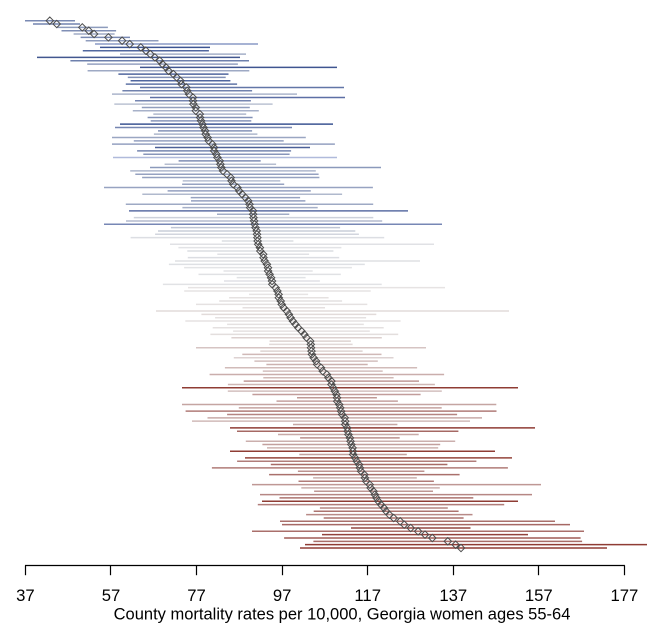 Image resolution: width=672 pixels, height=629 pixels. What do you see at coordinates (25, 595) in the screenshot?
I see `svg-text: 37` at bounding box center [25, 595].